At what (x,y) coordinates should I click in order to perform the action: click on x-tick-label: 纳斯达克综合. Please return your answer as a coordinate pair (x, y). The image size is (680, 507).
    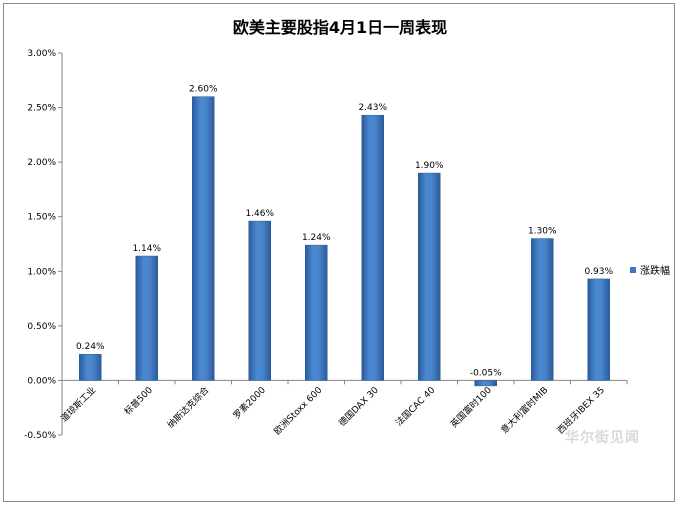
    Looking at the image, I should click on (188, 407).